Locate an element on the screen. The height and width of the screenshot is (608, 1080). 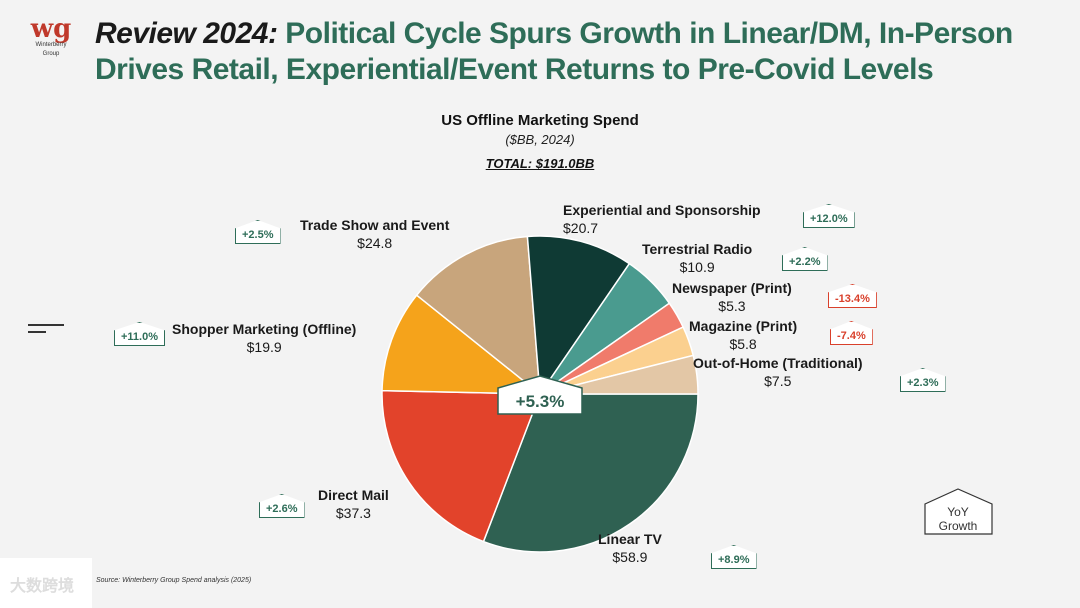
growth-badge-direct-mail: +2.6% is located at coordinates (282, 506).